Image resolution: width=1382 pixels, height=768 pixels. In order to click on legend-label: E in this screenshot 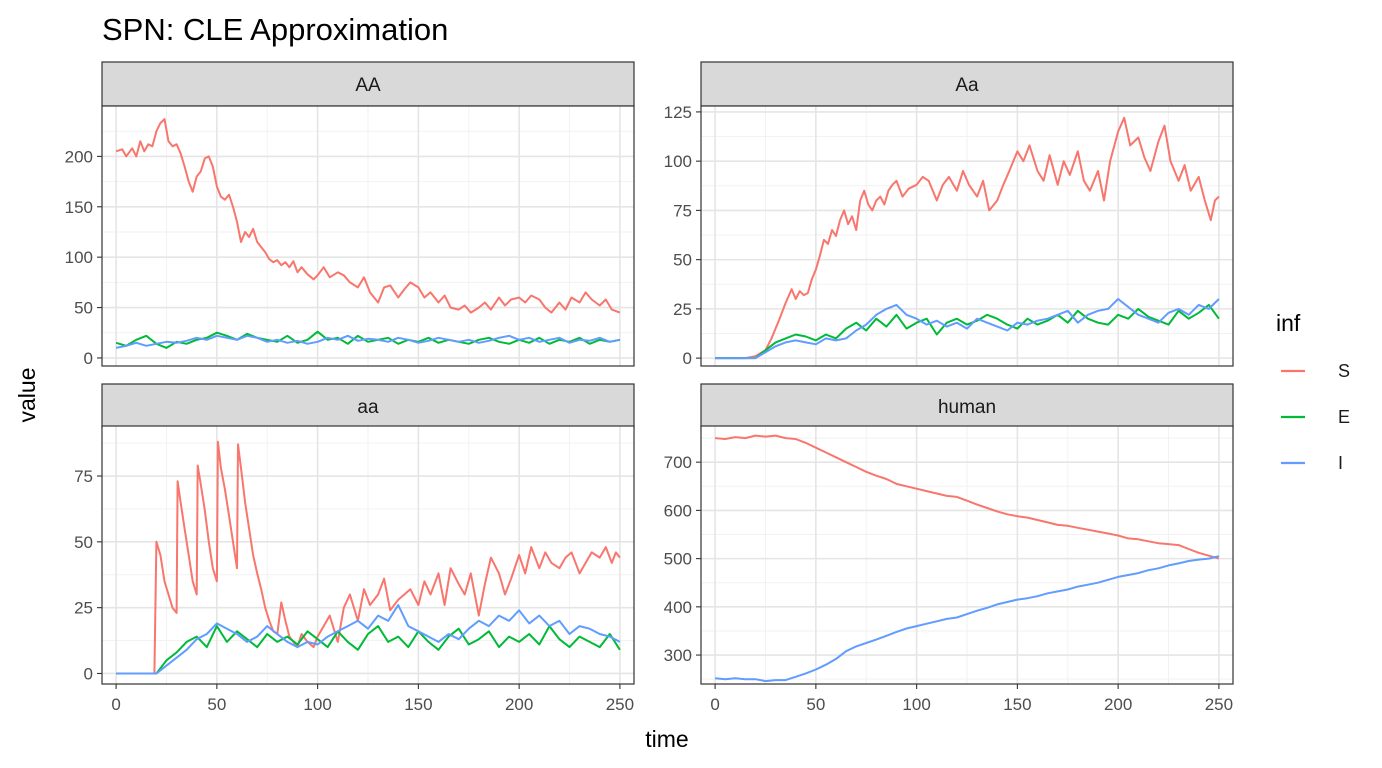, I will do `click(1344, 417)`.